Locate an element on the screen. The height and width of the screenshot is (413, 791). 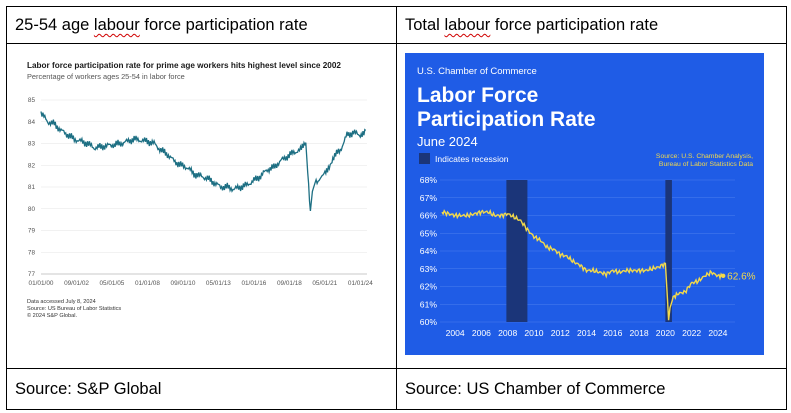
left-y-tick-label: 85 is located at coordinates (32, 100).